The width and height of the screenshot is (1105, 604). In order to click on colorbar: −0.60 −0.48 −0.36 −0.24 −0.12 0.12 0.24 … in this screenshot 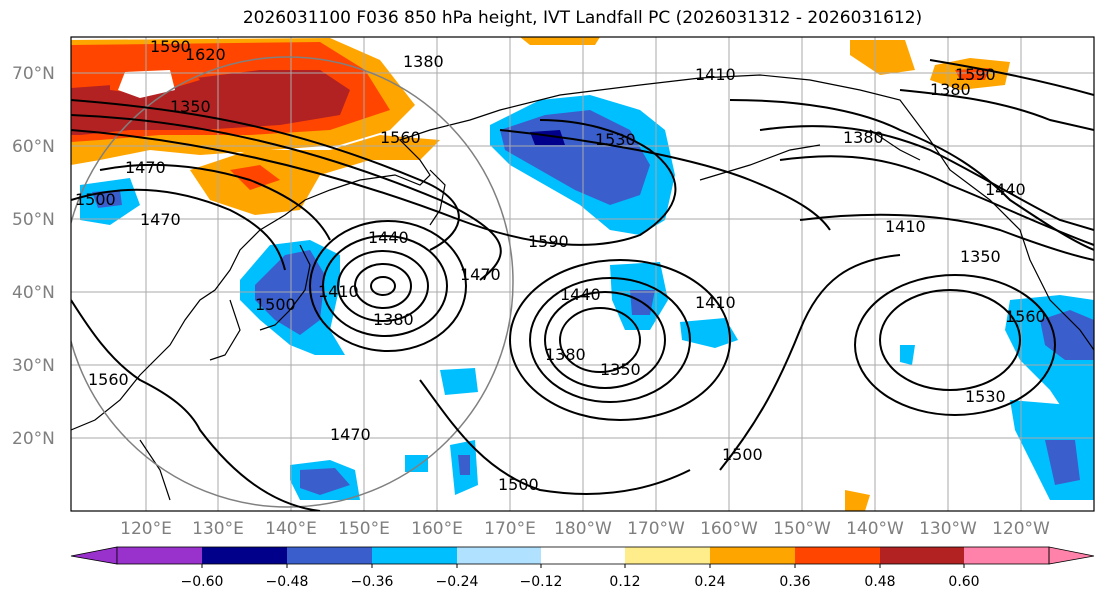, I will do `click(582, 568)`.